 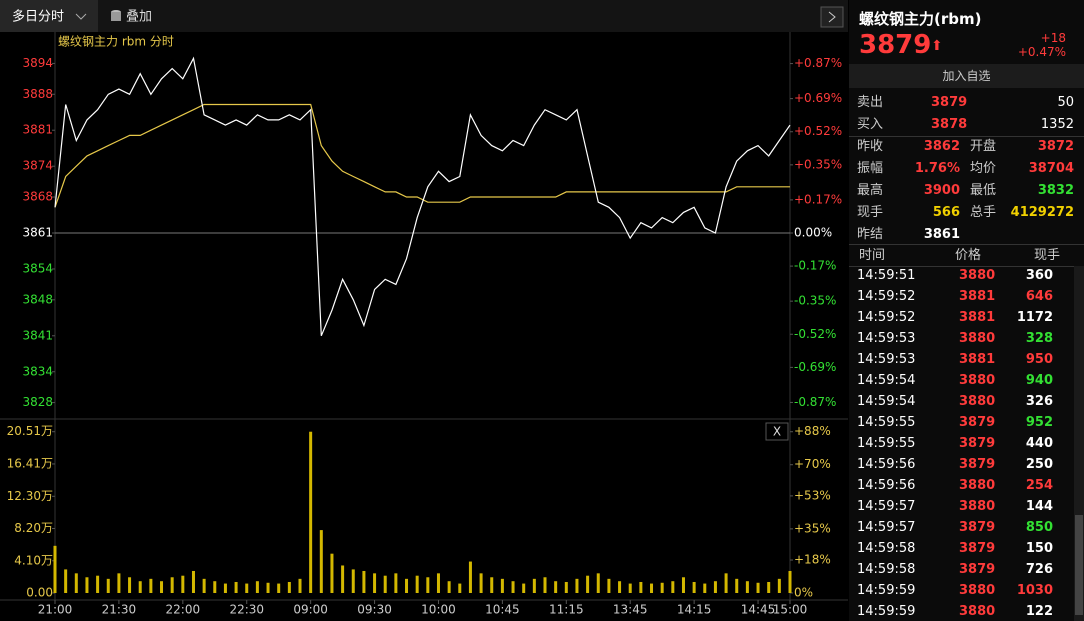 What do you see at coordinates (803, 593) in the screenshot?
I see `y2-tick-label: 0%` at bounding box center [803, 593].